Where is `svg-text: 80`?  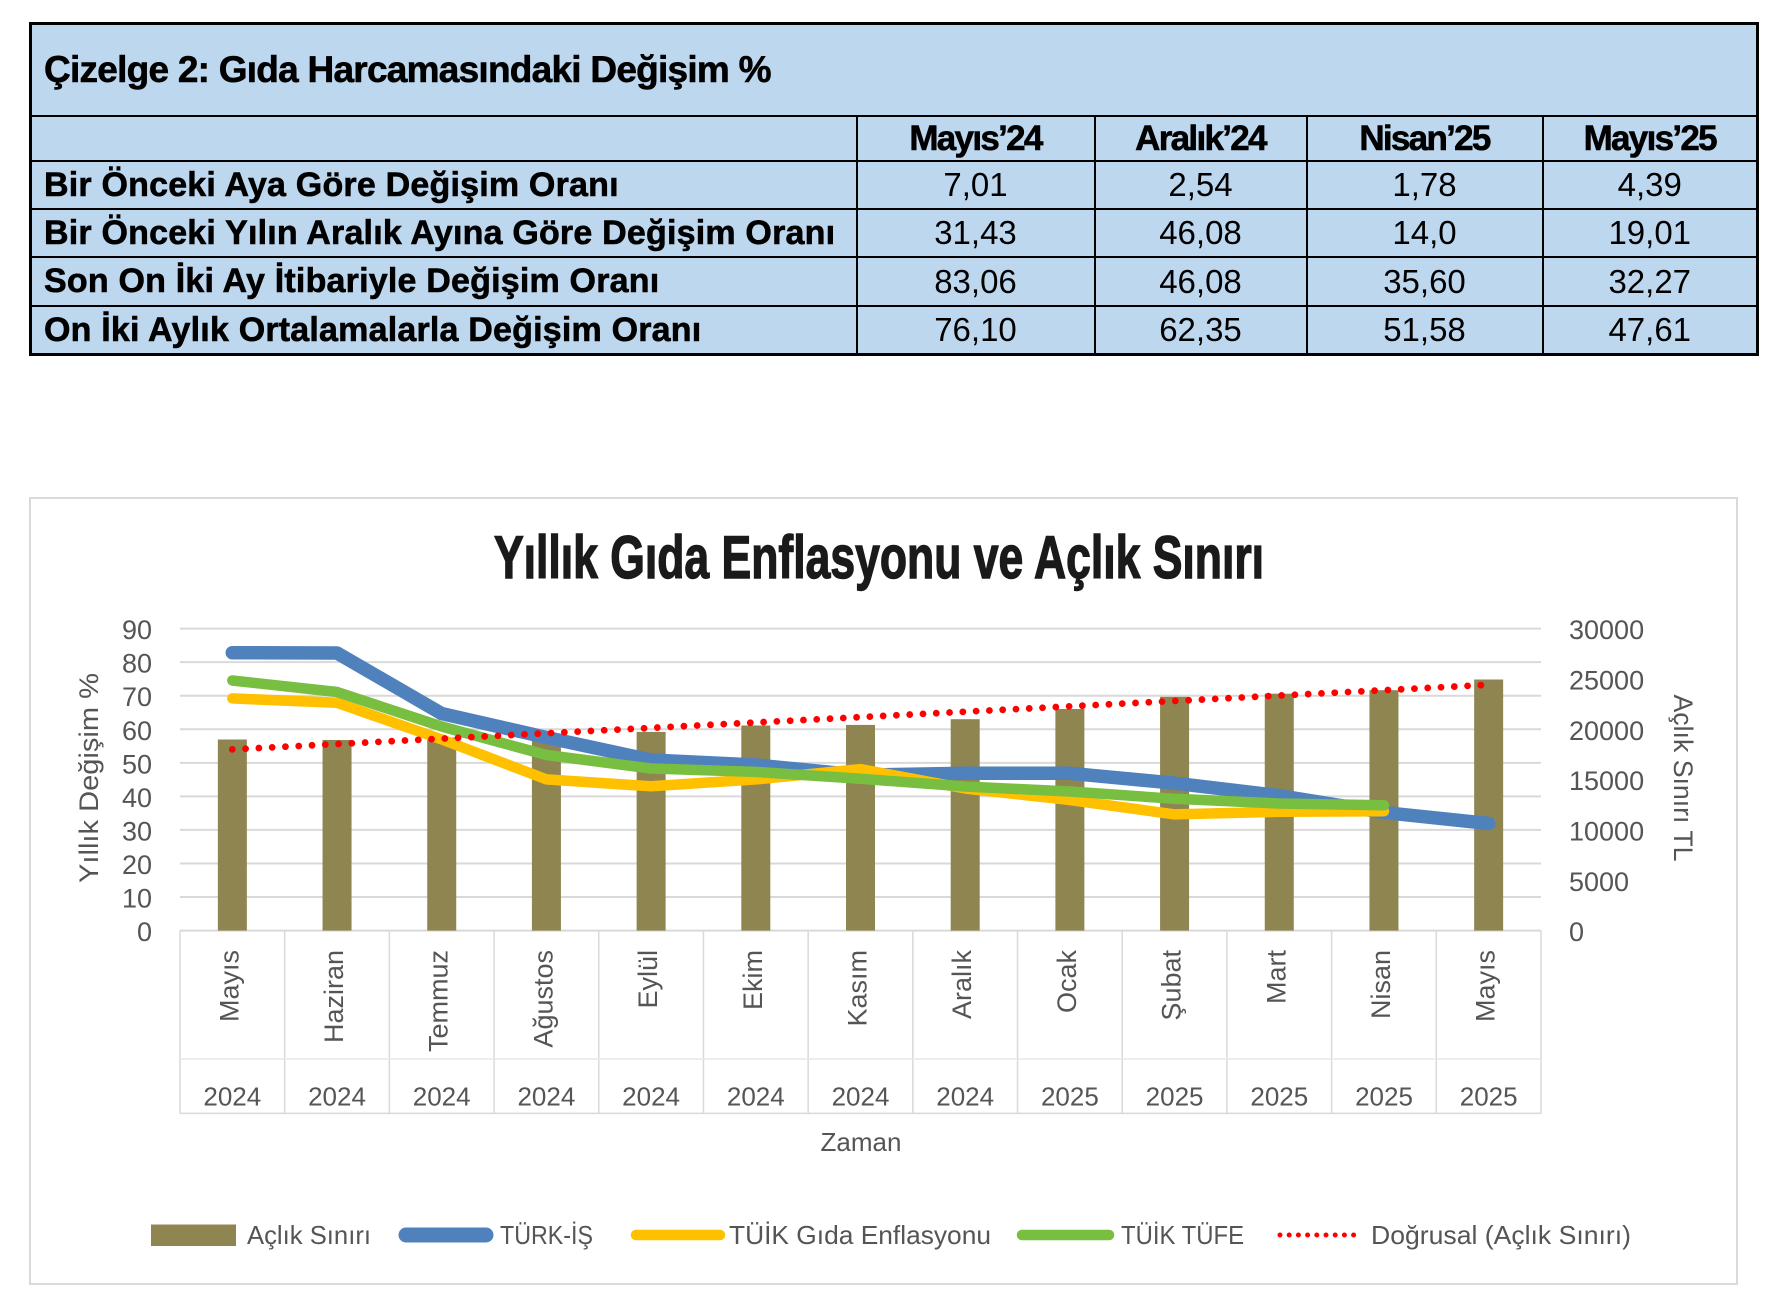
svg-text: 80 is located at coordinates (137, 664).